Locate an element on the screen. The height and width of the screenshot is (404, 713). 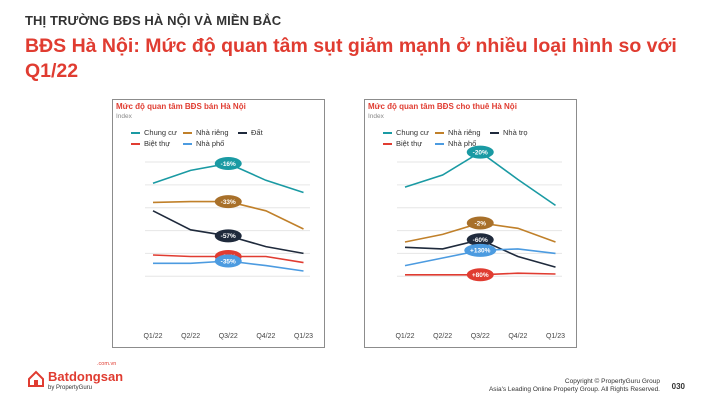
series-callout-4: +130% is located at coordinates (480, 250).